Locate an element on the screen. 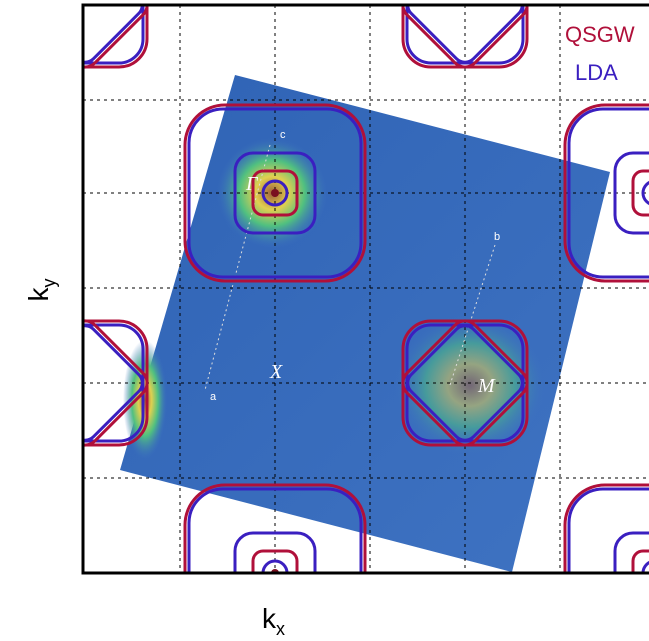 This screenshot has width=649, height=641. cut-label: b is located at coordinates (497, 237).